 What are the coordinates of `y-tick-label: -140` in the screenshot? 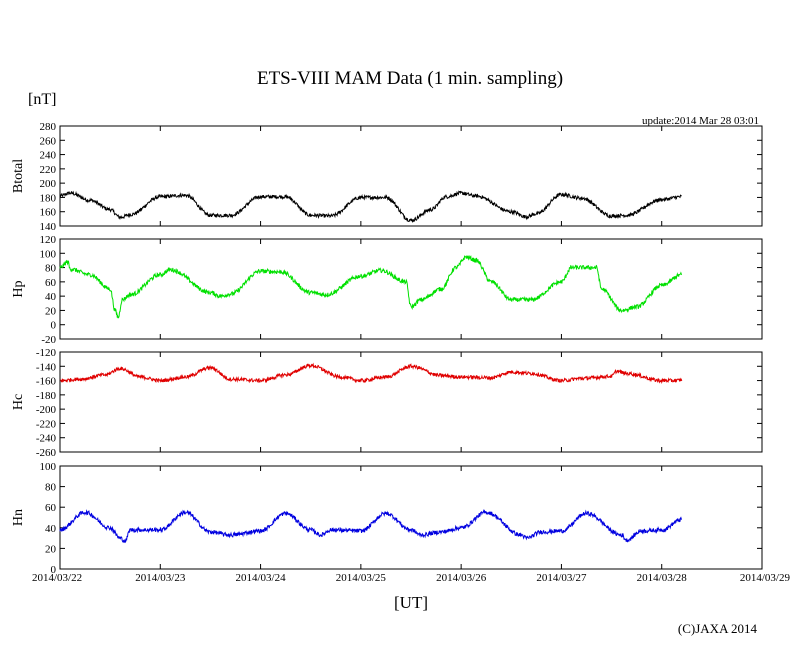 It's located at (46, 367).